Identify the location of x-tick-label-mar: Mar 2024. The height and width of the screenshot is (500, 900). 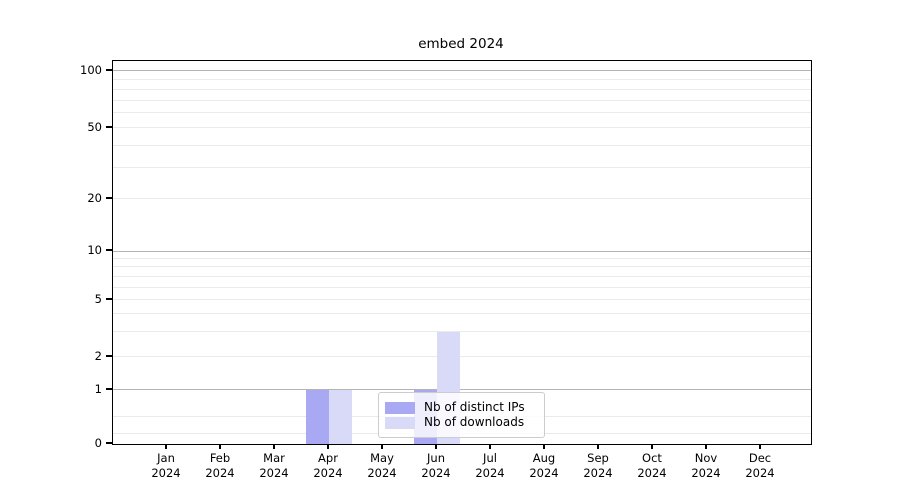
(274, 465).